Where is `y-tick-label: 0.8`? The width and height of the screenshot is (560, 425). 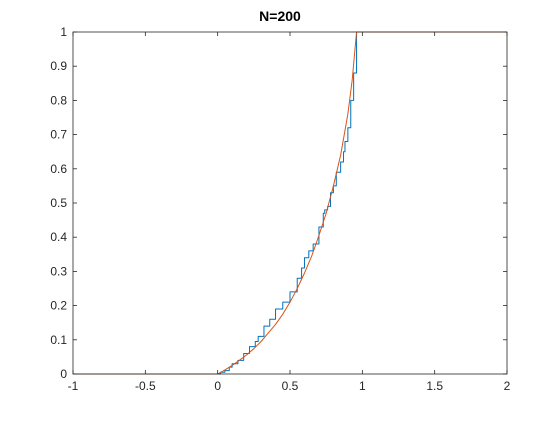 y-tick-label: 0.8 is located at coordinates (58, 100).